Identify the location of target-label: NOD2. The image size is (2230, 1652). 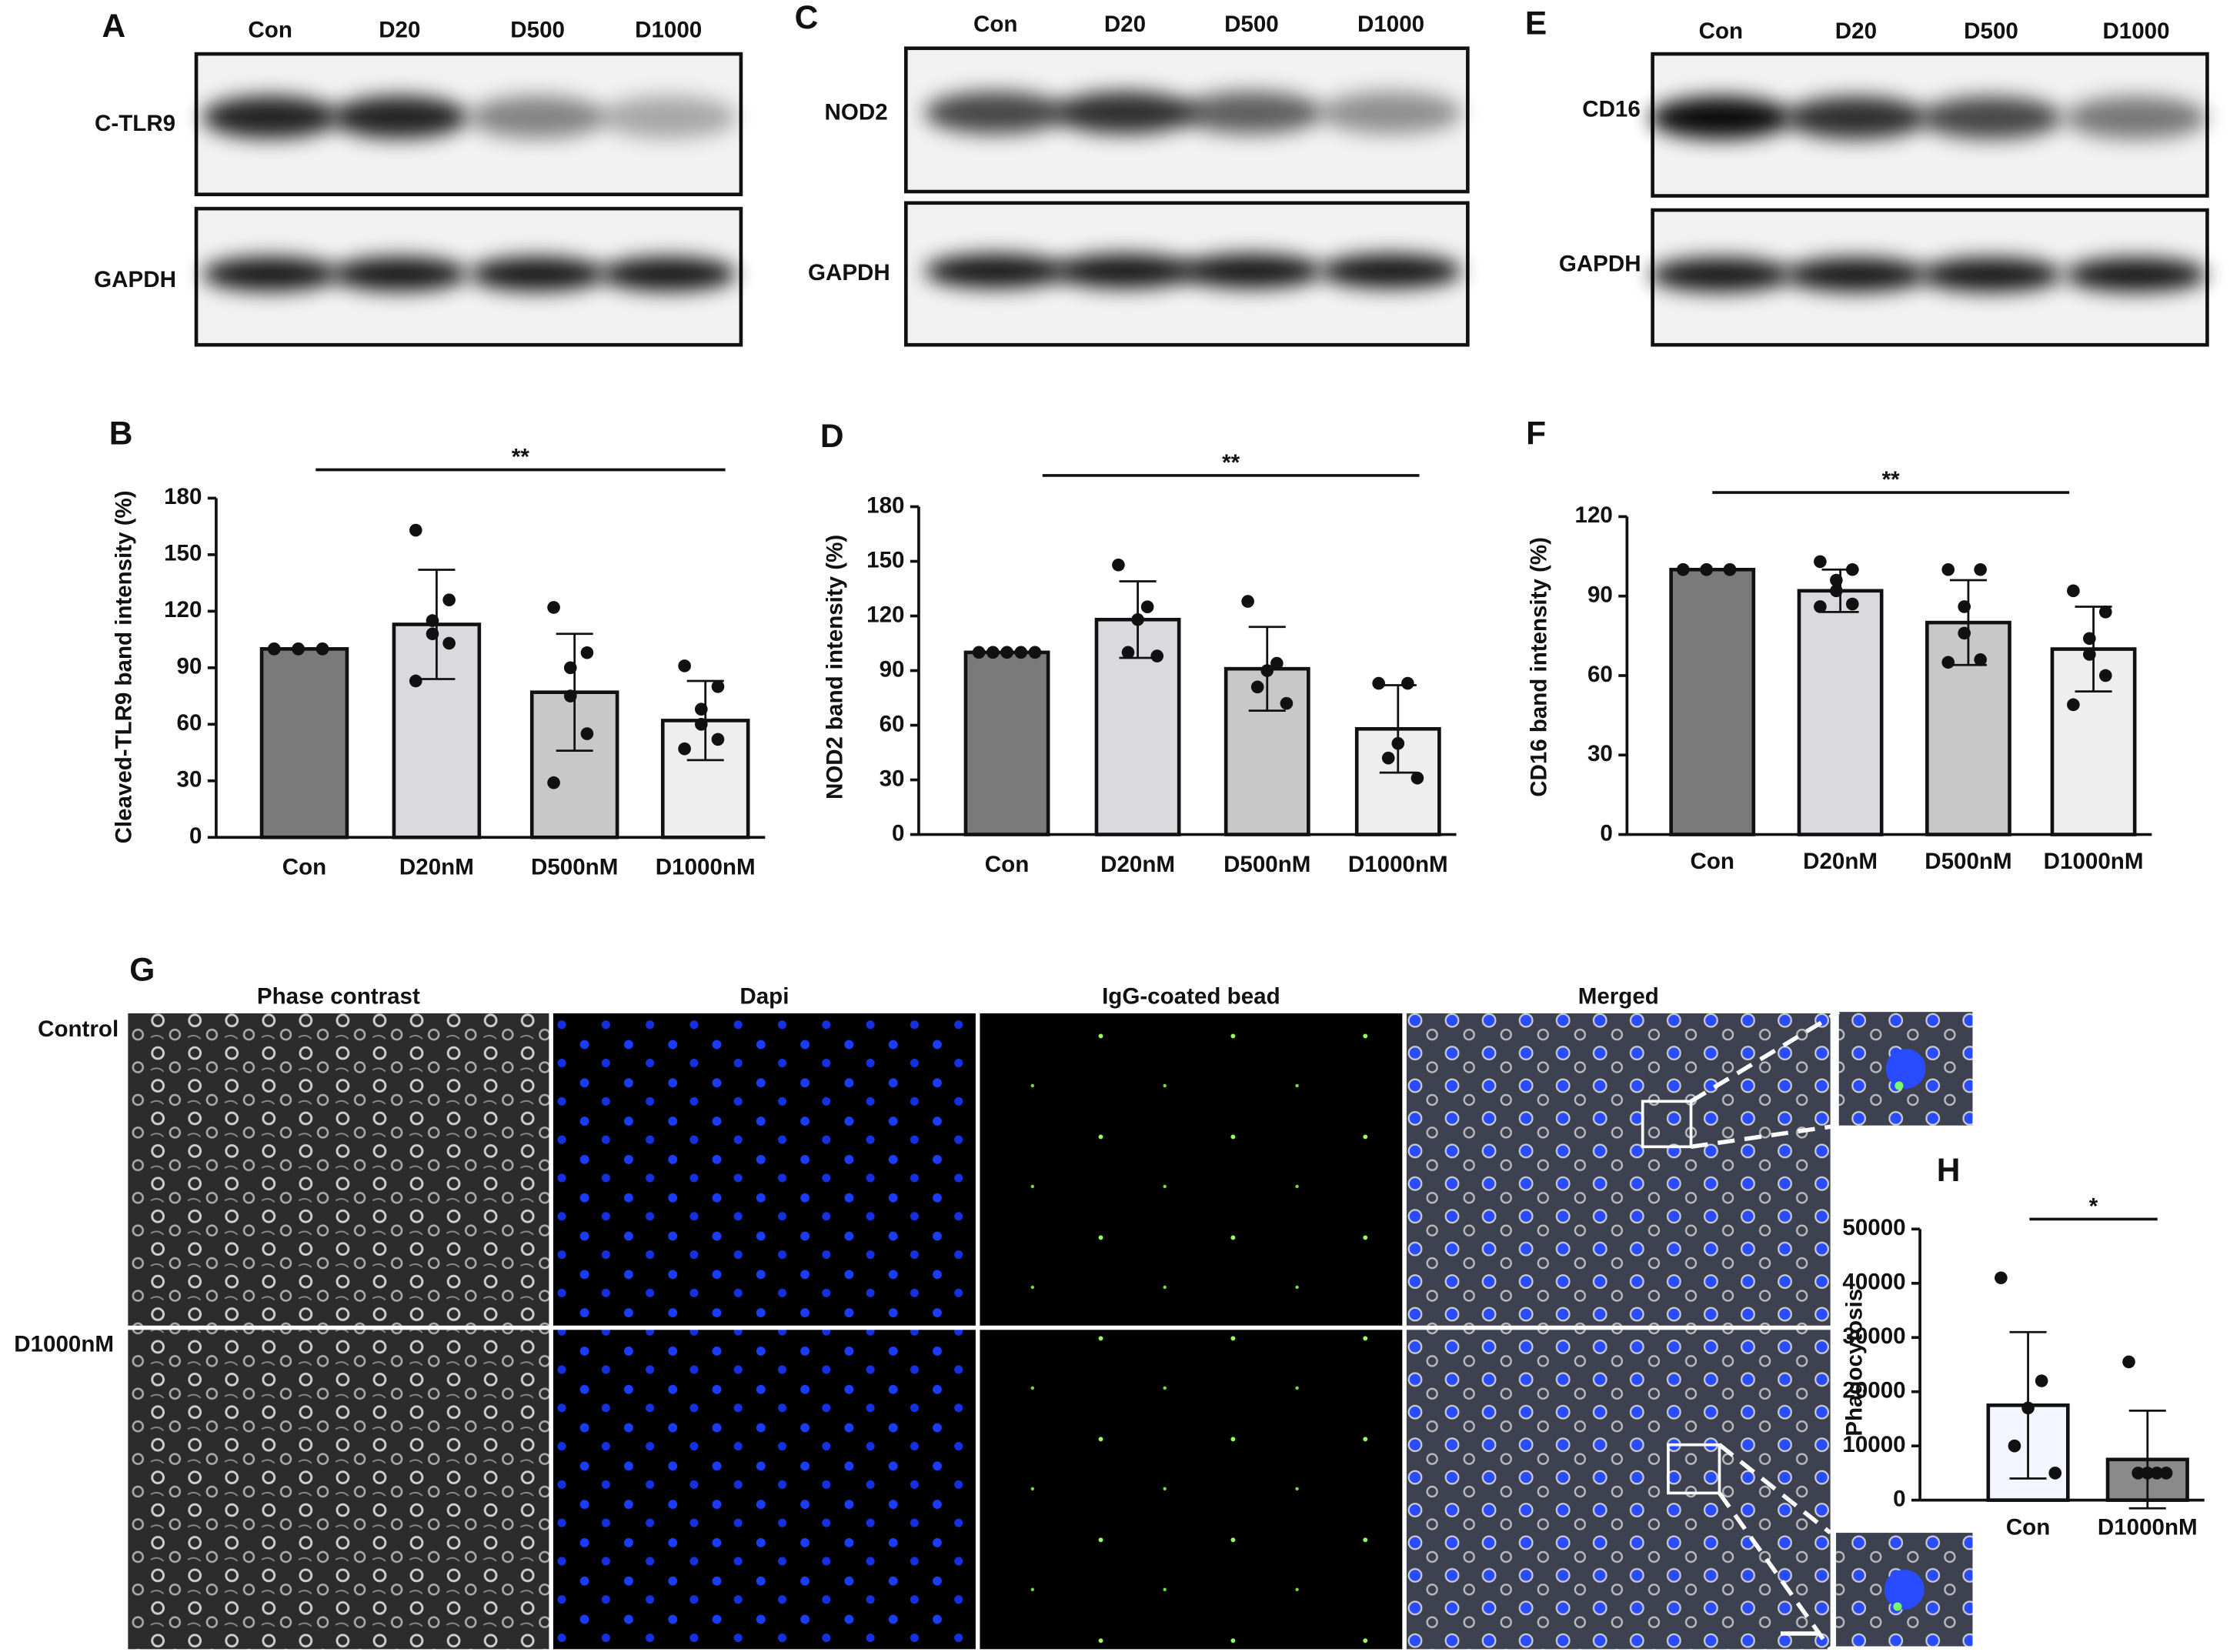
(856, 112).